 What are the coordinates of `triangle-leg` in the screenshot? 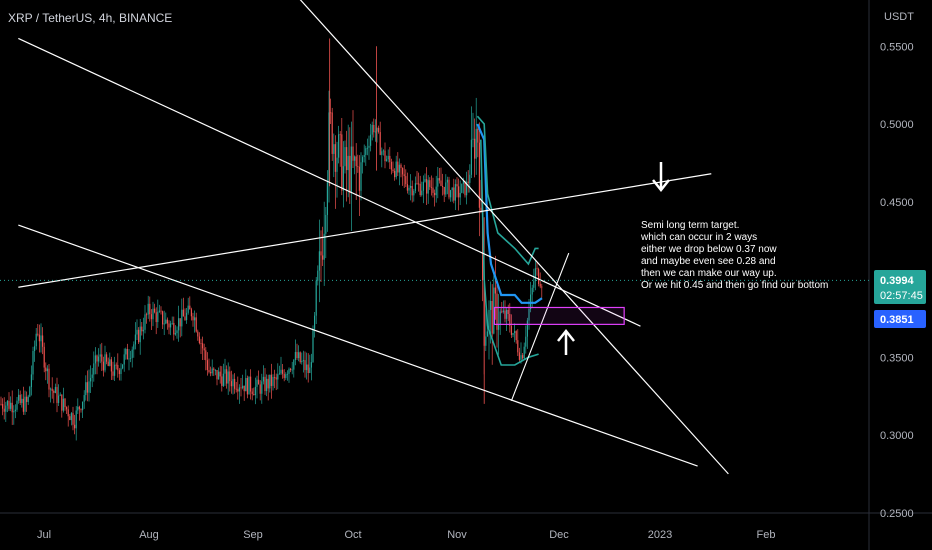 It's located at (540, 326).